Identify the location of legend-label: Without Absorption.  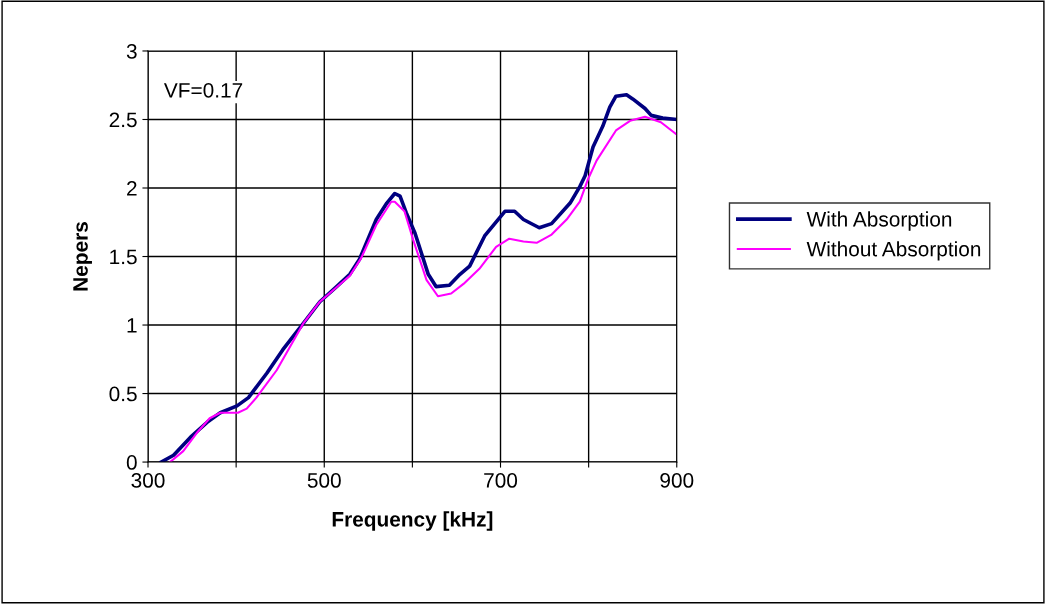
(893, 251).